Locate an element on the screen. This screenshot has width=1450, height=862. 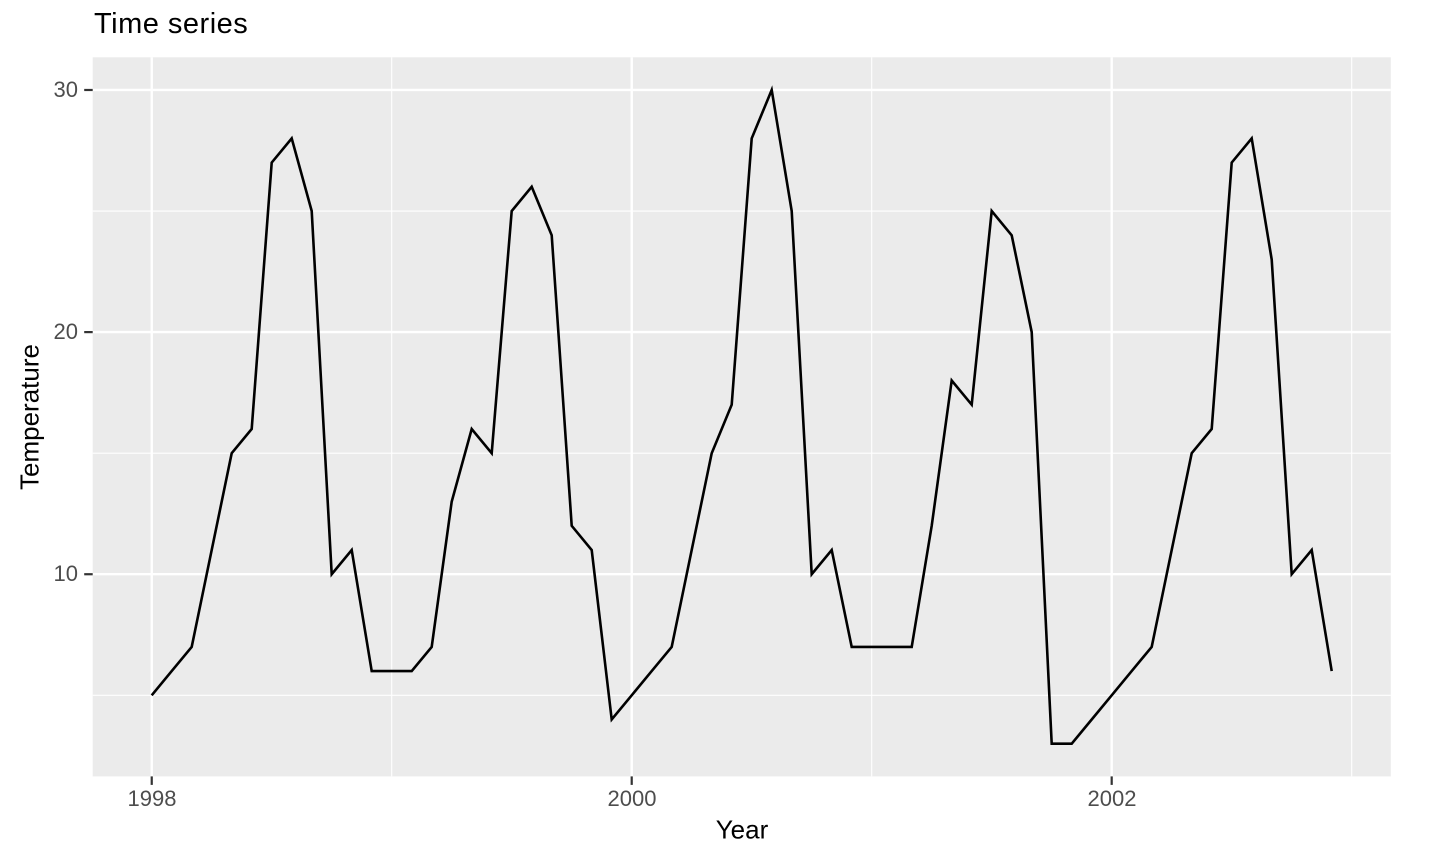
y-tick-label-10: 10 is located at coordinates (65, 573).